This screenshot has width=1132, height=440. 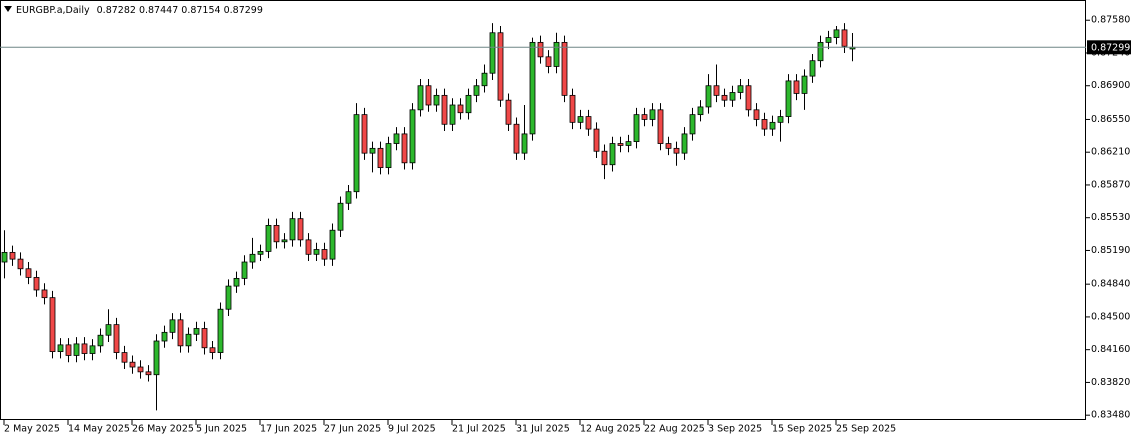 I want to click on y-tick-label: 0.86900, so click(x=1110, y=85).